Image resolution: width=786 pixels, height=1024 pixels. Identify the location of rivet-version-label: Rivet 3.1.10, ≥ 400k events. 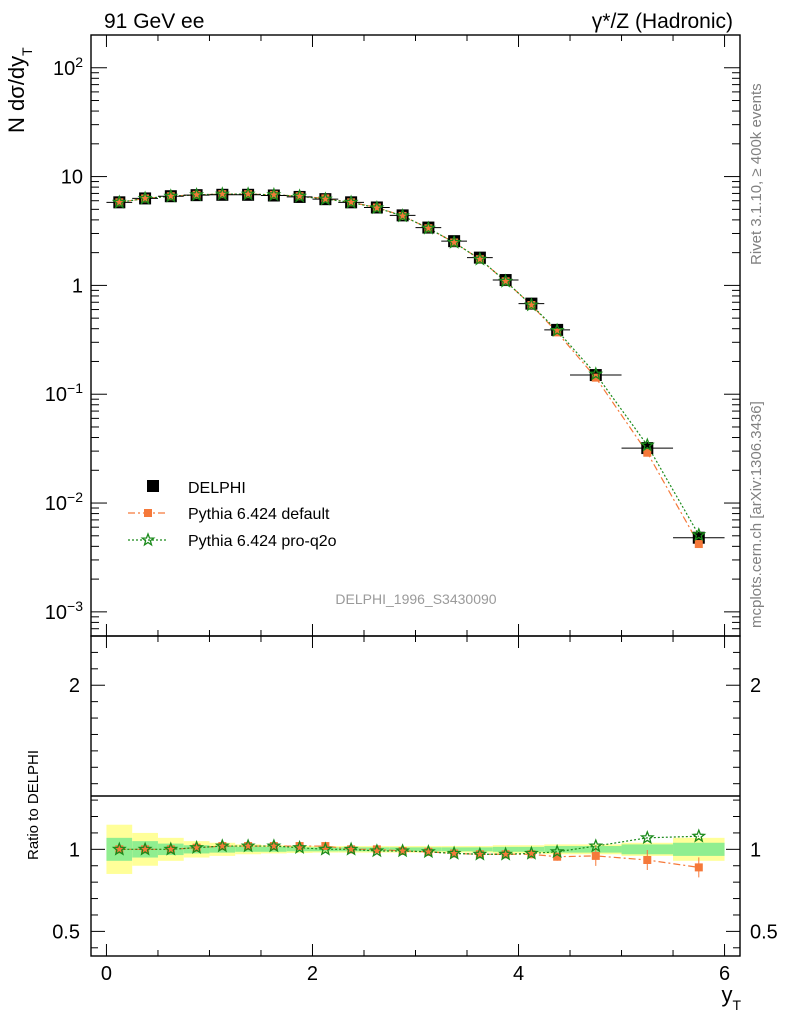
(756, 174).